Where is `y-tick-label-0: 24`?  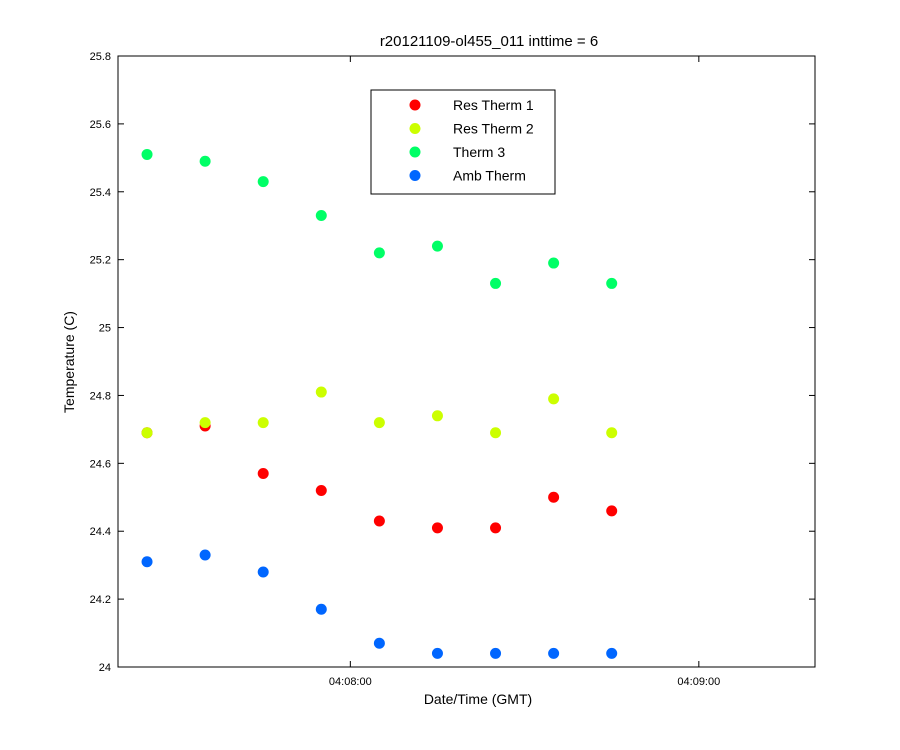 y-tick-label-0: 24 is located at coordinates (105, 668).